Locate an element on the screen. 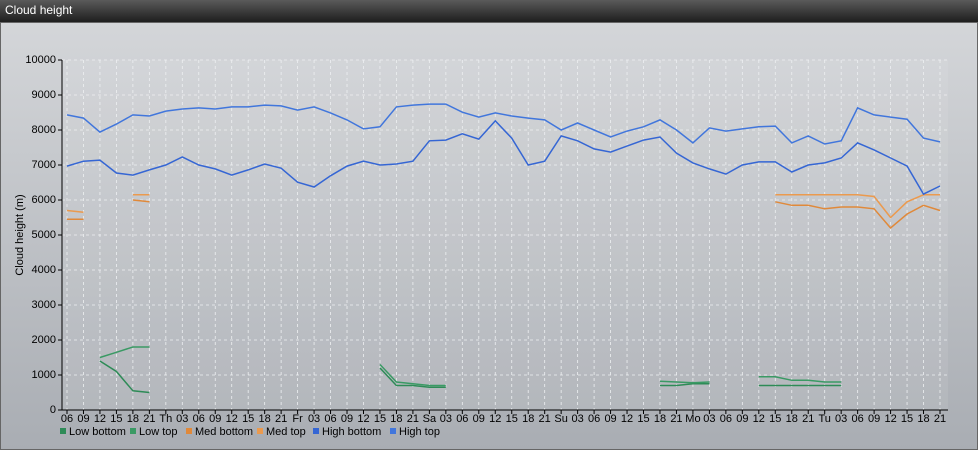 This screenshot has width=978, height=450. y-axis-label: Cloud height (m) is located at coordinates (20, 234).